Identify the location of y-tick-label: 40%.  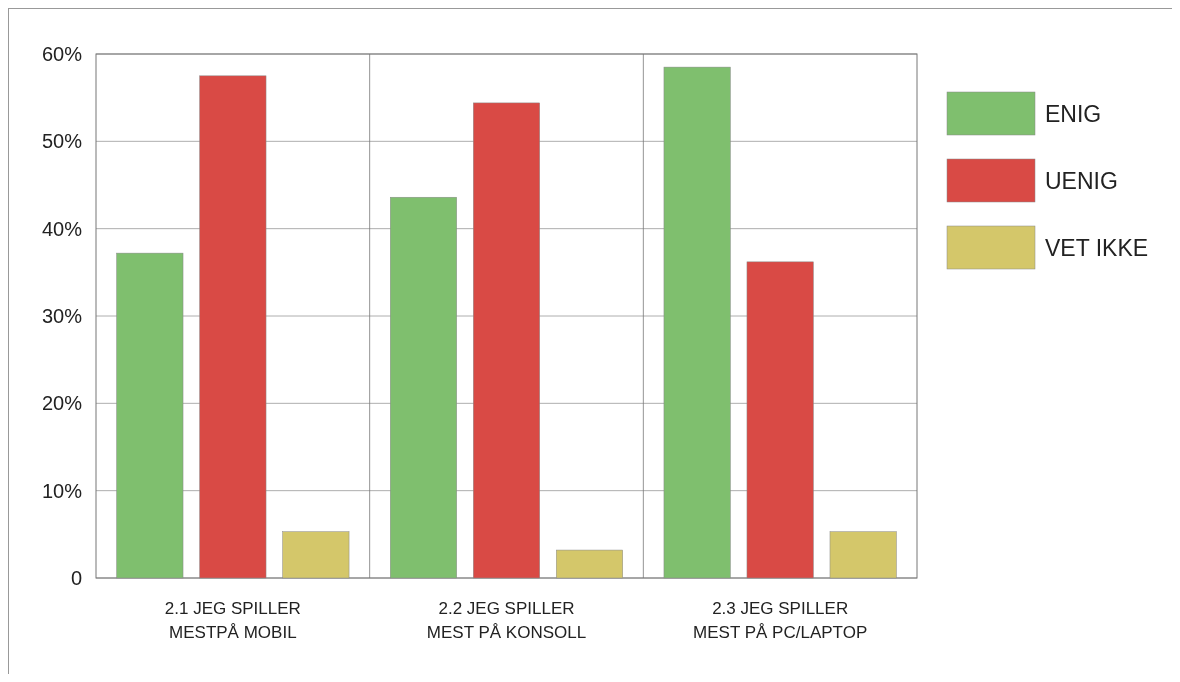
(62, 228).